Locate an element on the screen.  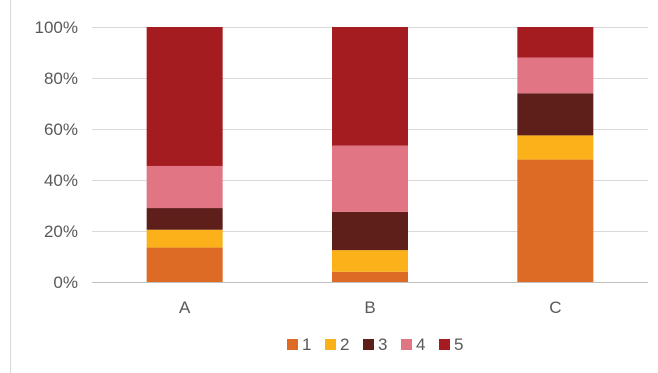
y-tick-label: 60% is located at coordinates (61, 129).